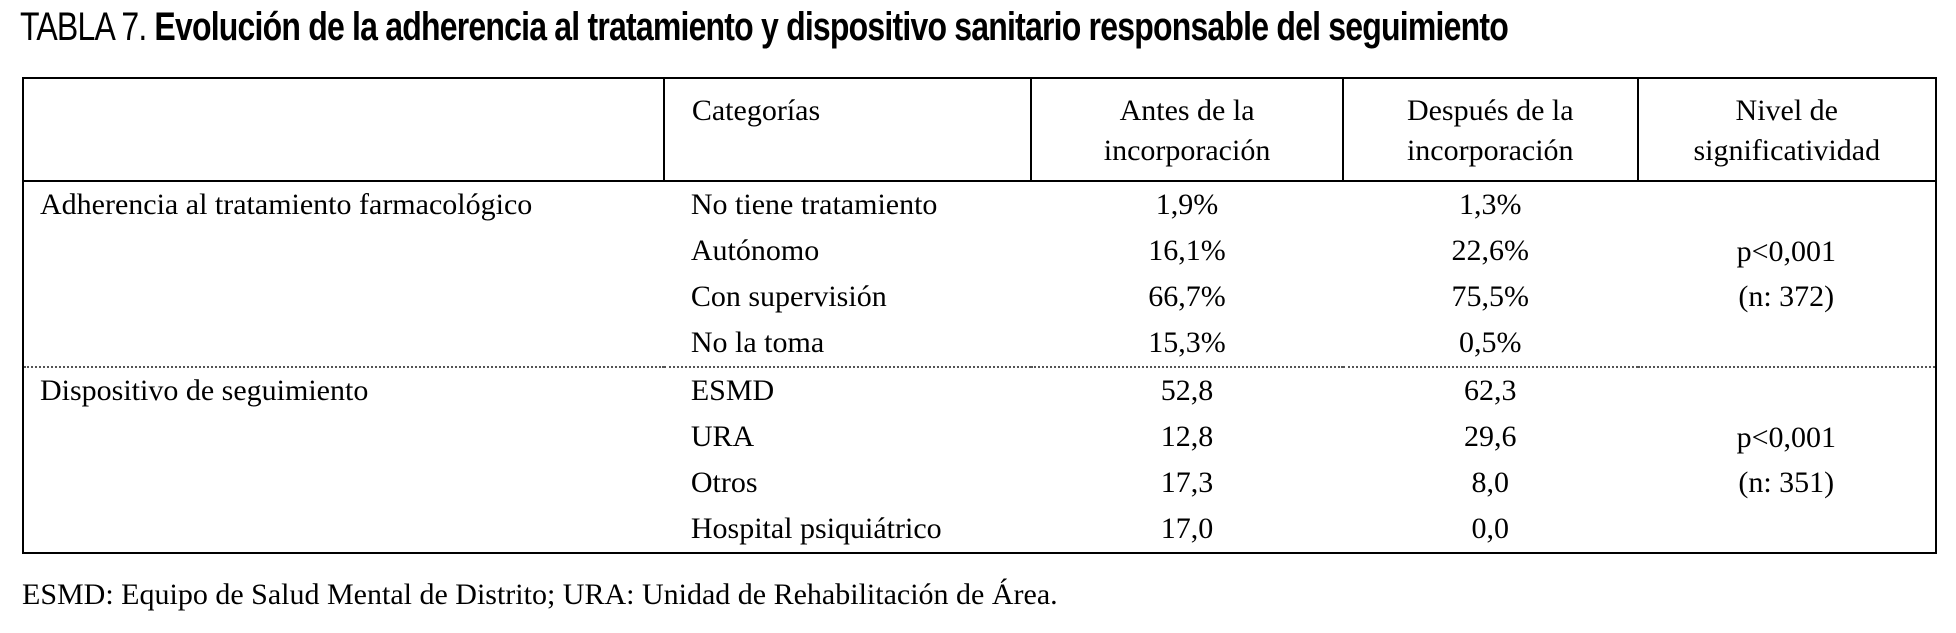  What do you see at coordinates (816, 528) in the screenshot?
I see `category-cell: Hospital psiquiátrico` at bounding box center [816, 528].